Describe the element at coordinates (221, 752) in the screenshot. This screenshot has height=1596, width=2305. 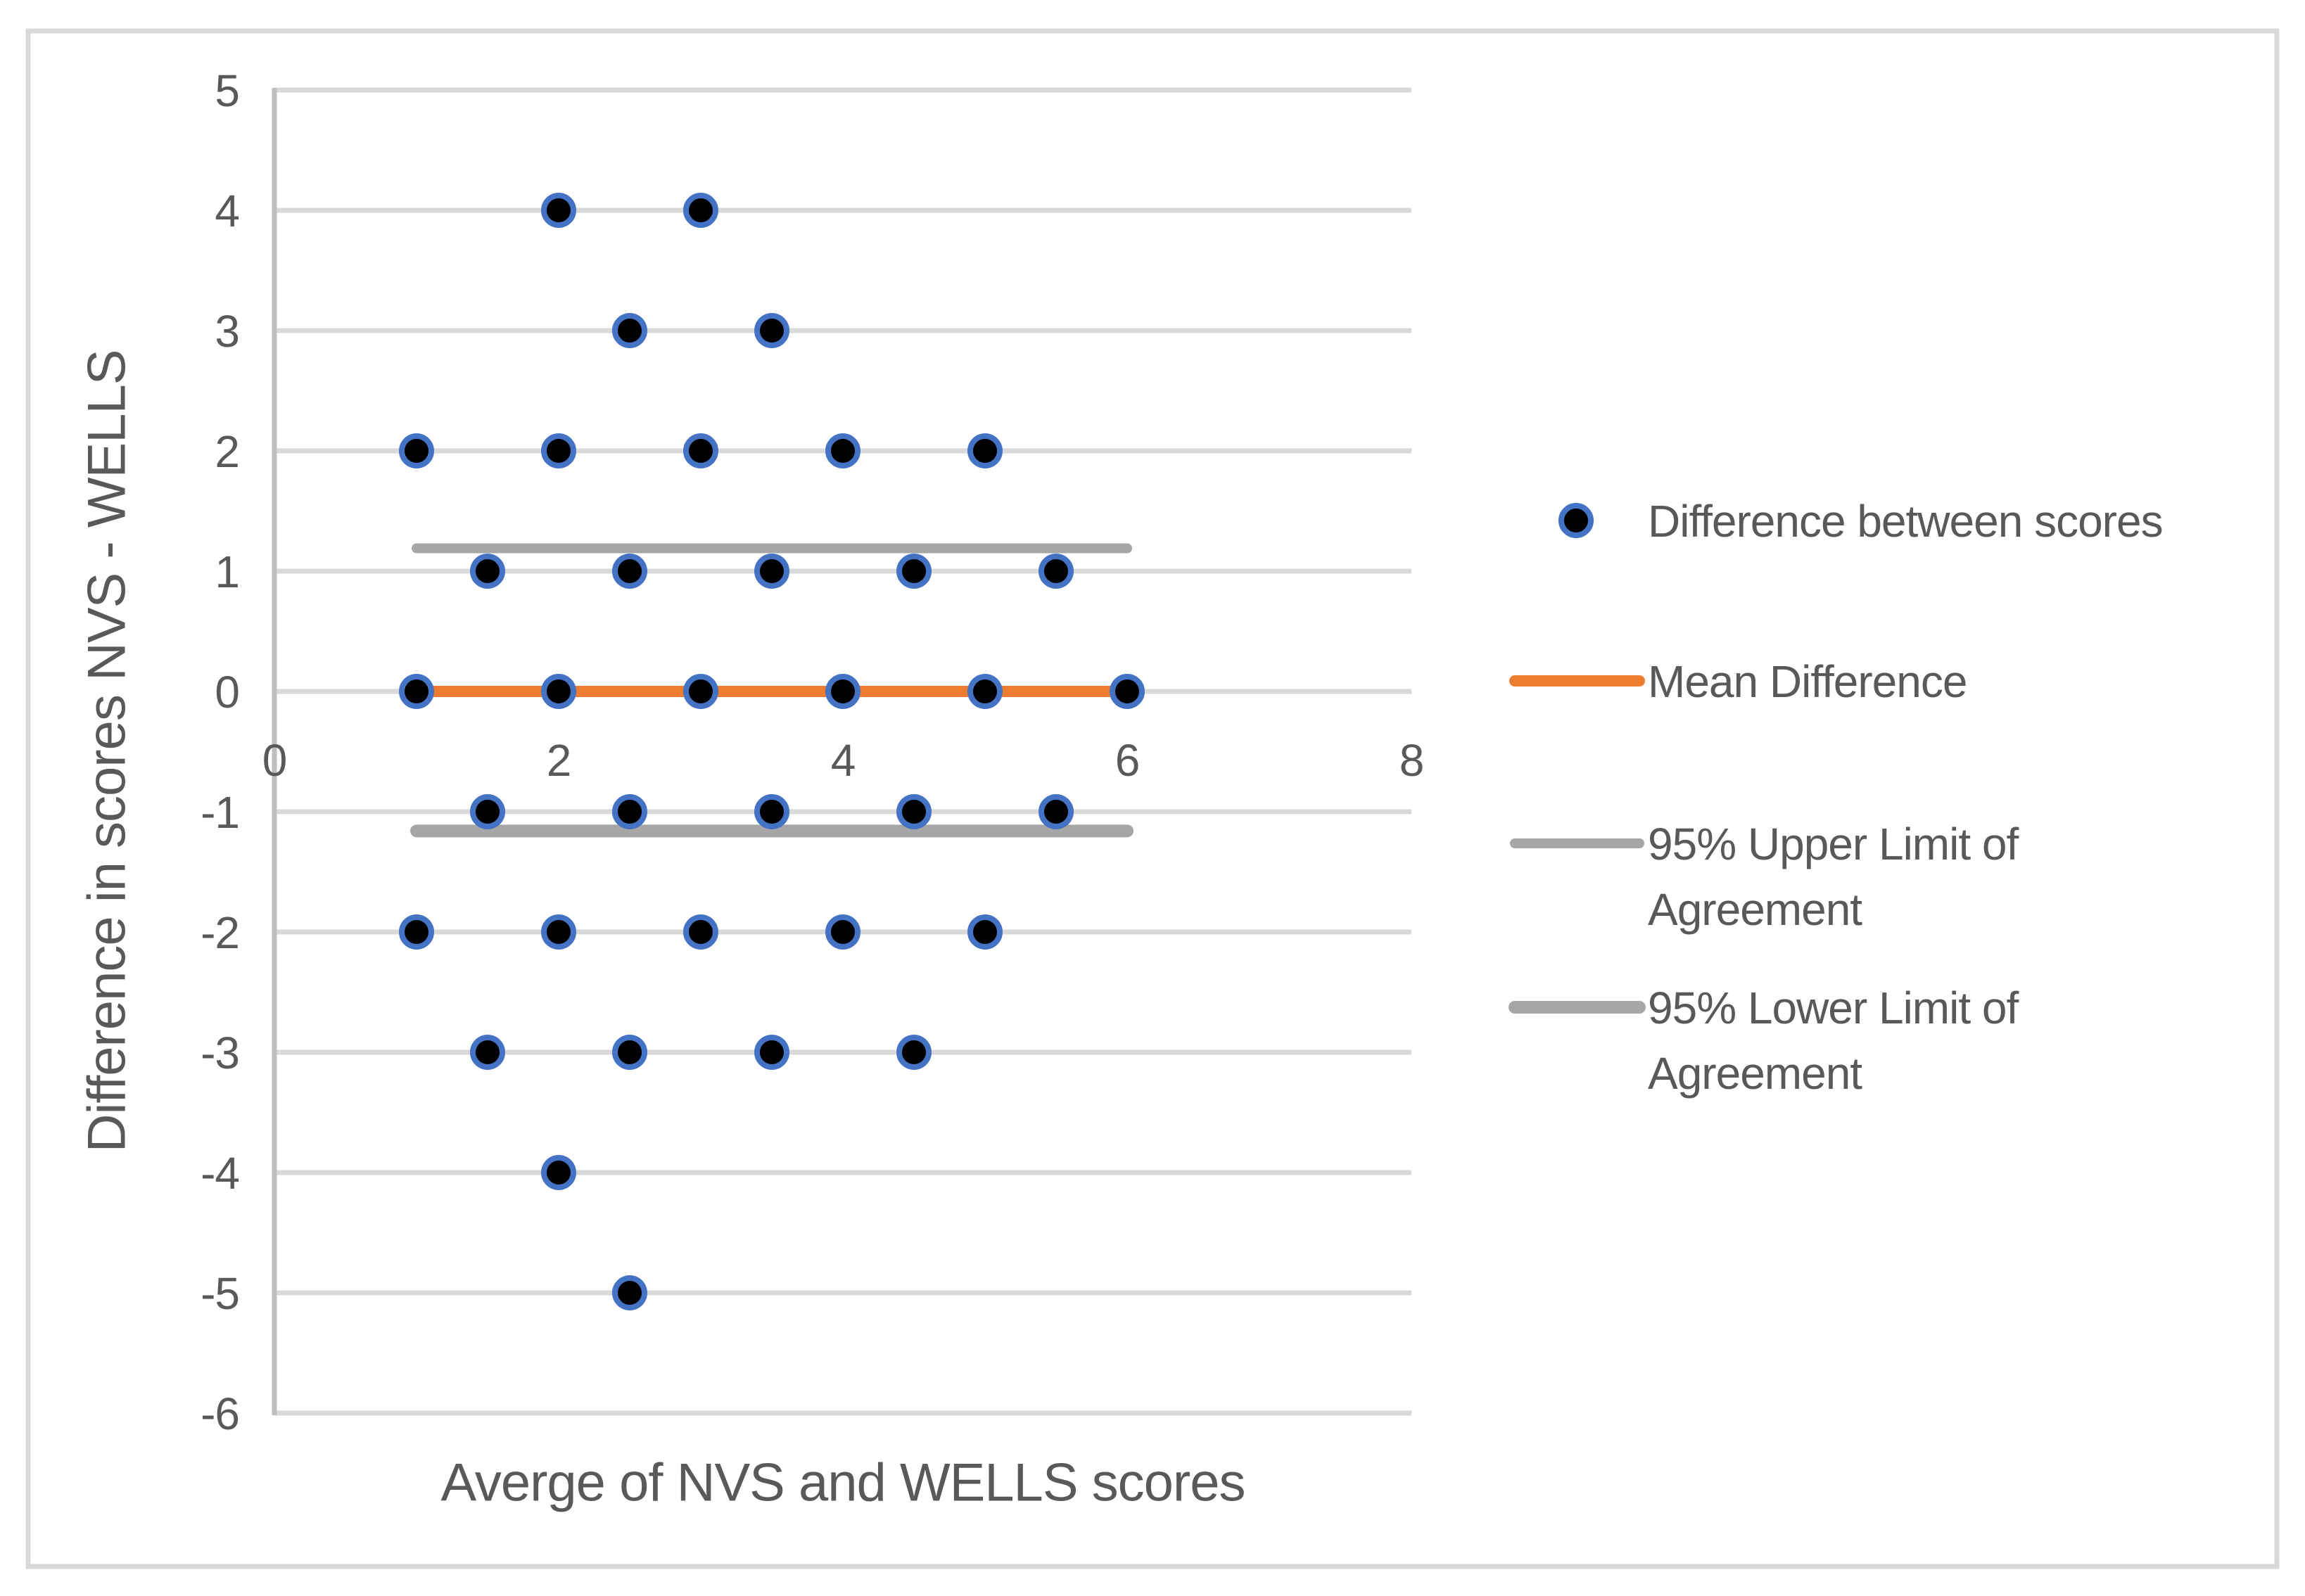
I see `y-tick-labels: 5 4 3 2 1 0 -1 -2 -3 -4 -5 -6` at that location.